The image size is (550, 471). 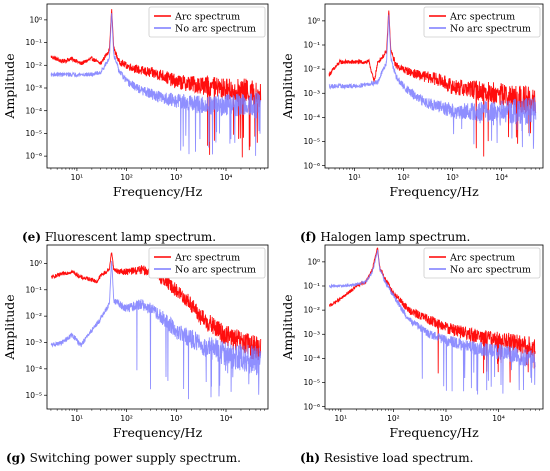 I want to click on x-tick-label-g-0: 10¹, so click(x=77, y=418).